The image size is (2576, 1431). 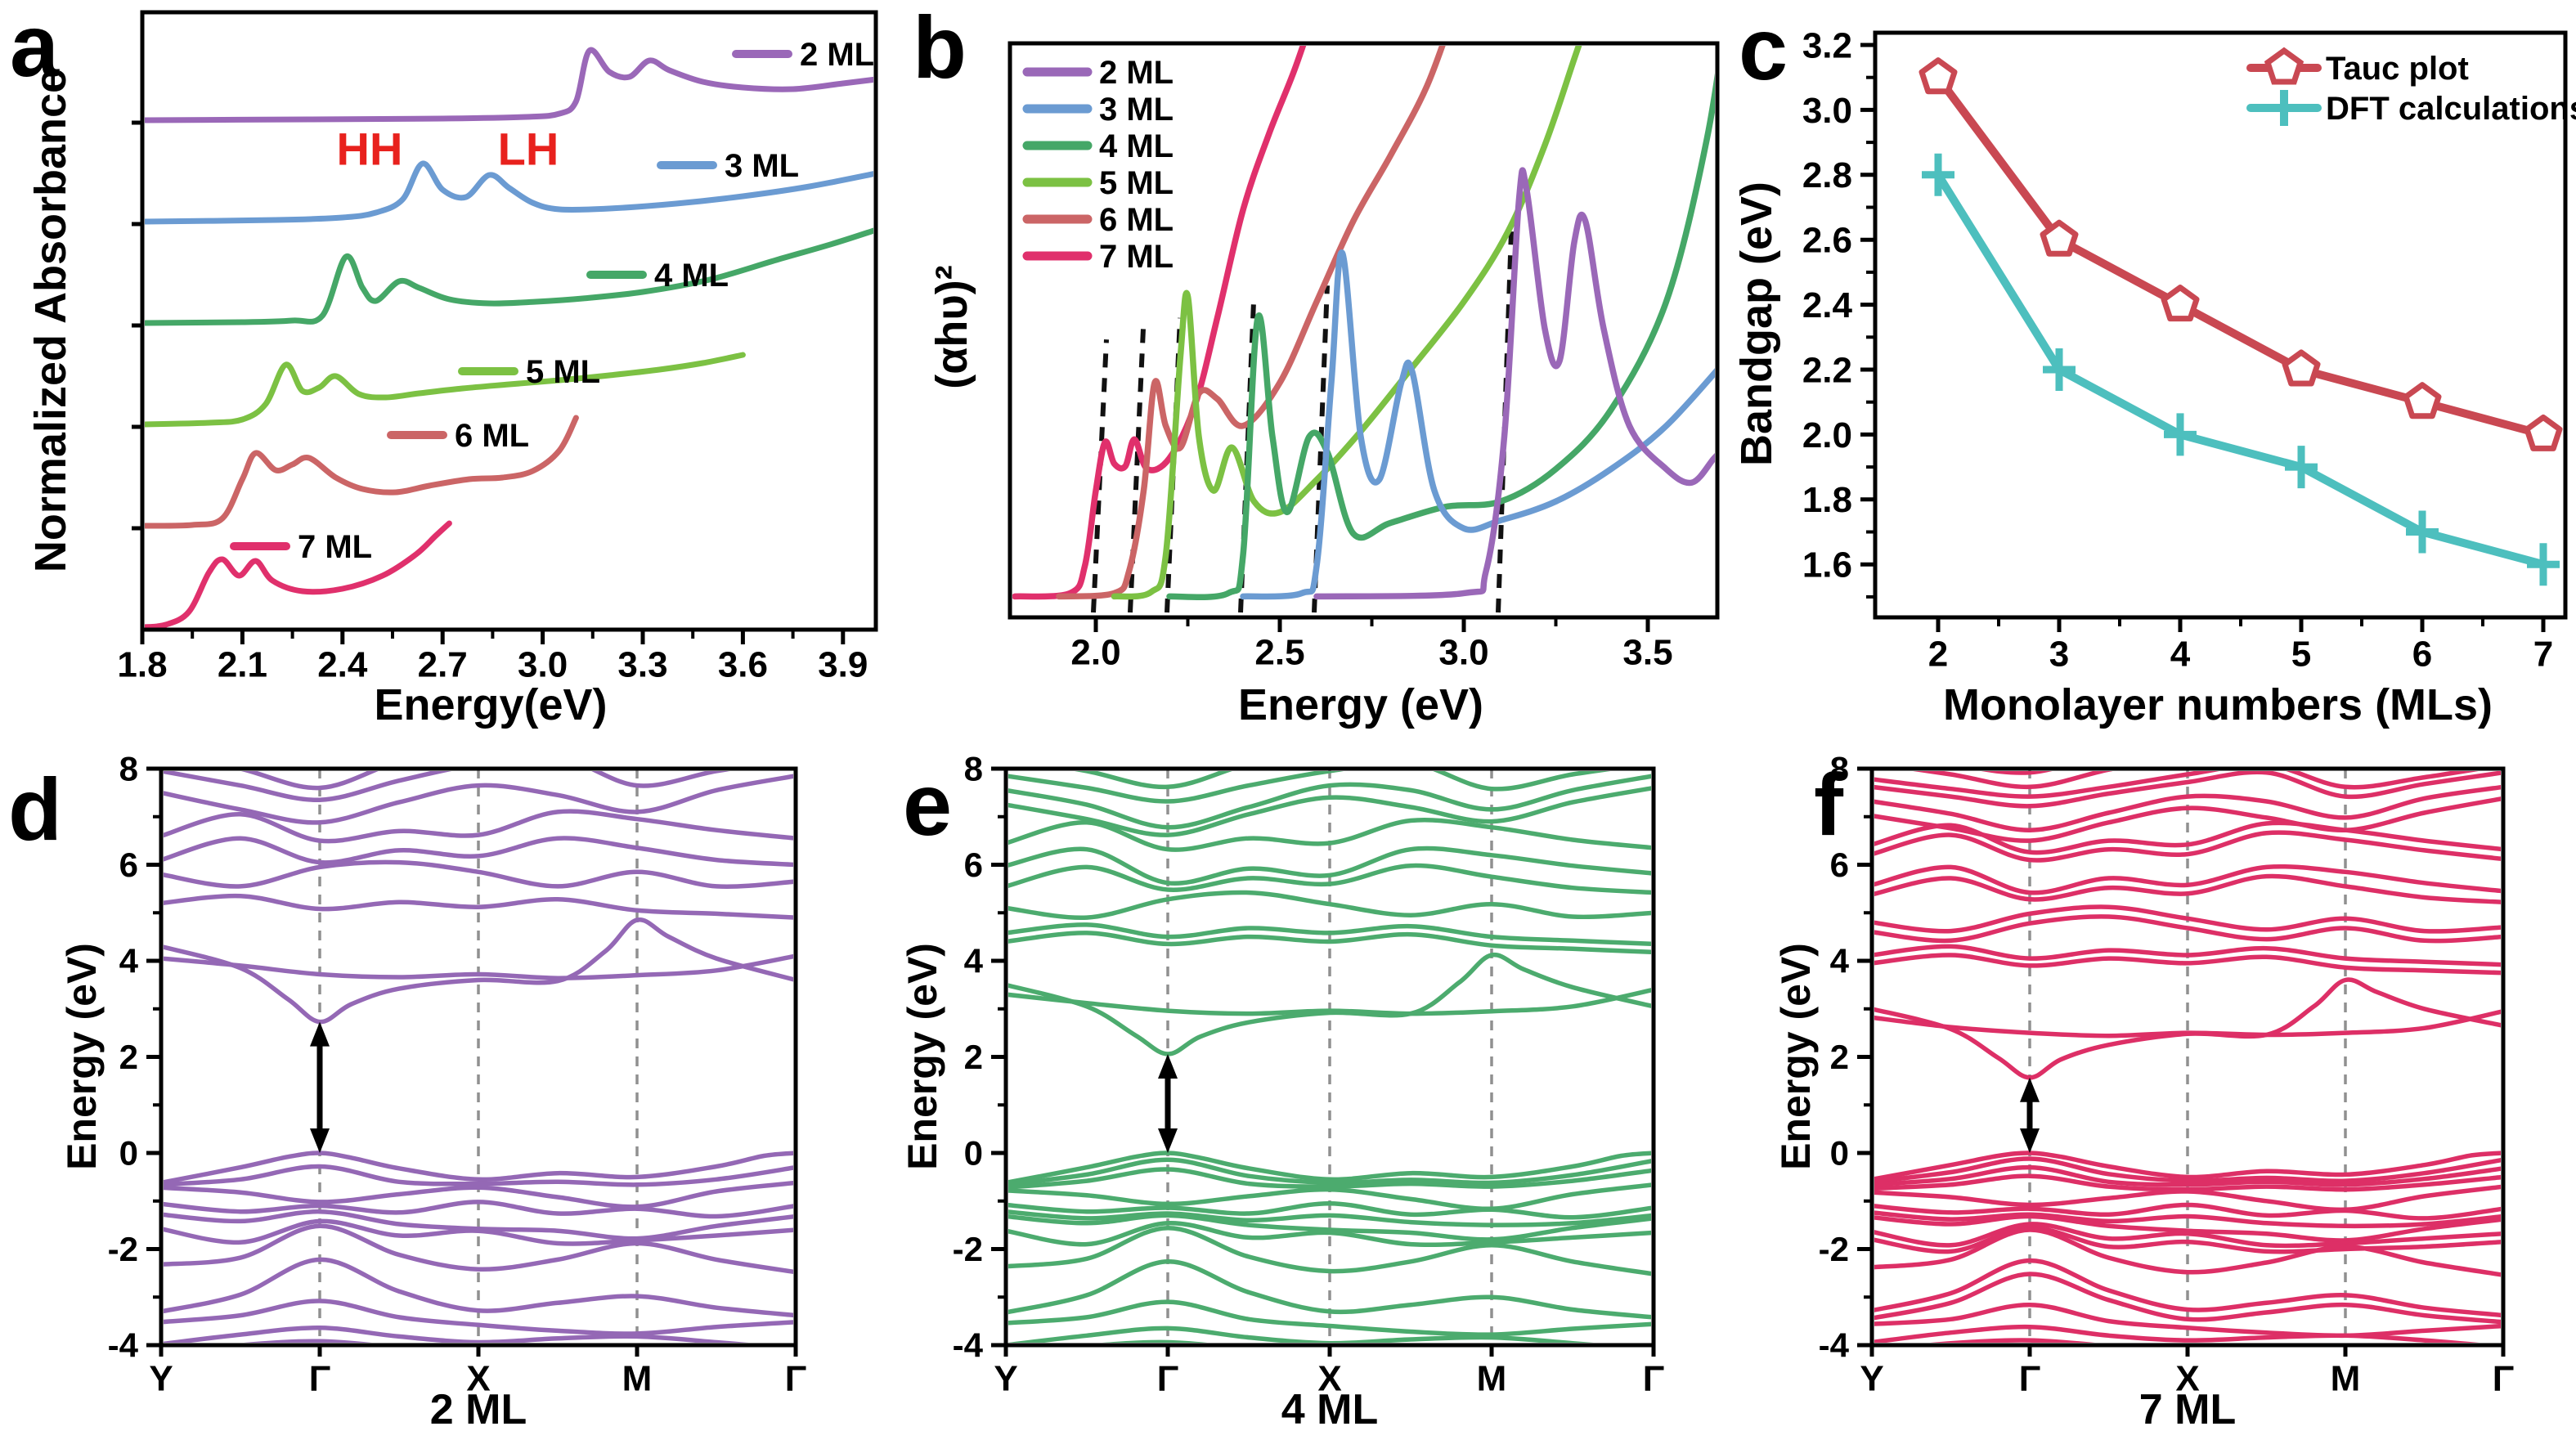 What do you see at coordinates (940, 48) in the screenshot?
I see `panel-b-letter: b` at bounding box center [940, 48].